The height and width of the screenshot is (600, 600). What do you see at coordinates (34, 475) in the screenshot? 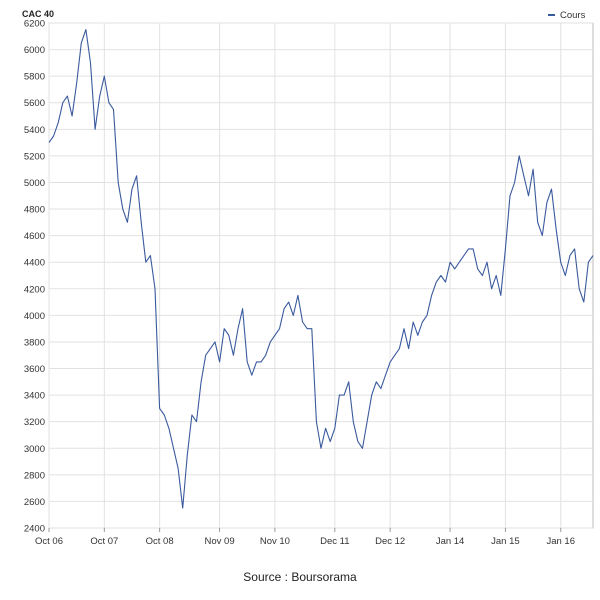
I see `y-tick-label: 2800` at bounding box center [34, 475].